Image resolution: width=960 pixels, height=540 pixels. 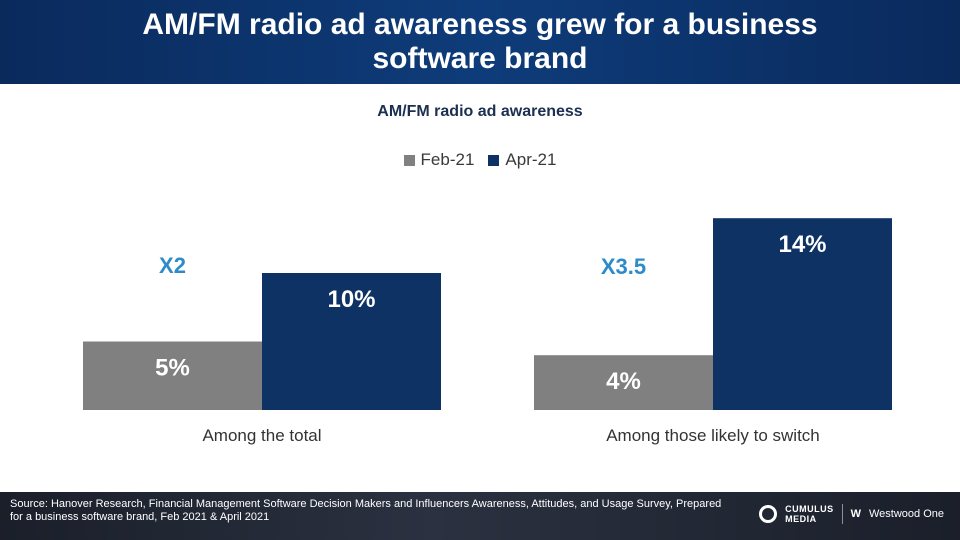 I want to click on data-label-feb-21-1: 4%, so click(x=623, y=381).